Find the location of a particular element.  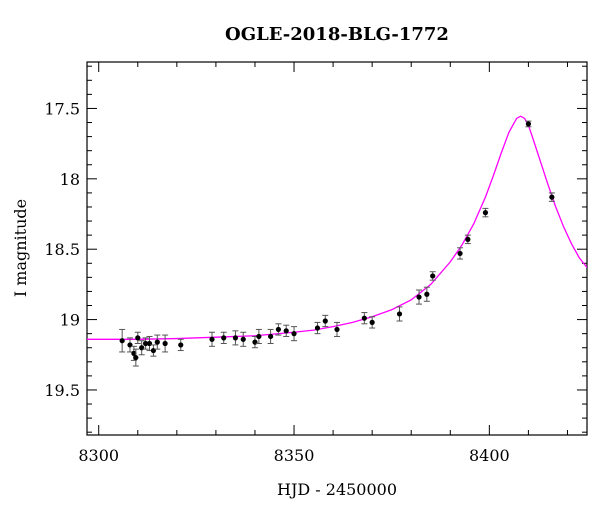

x-tick-label: 8400 is located at coordinates (489, 455).